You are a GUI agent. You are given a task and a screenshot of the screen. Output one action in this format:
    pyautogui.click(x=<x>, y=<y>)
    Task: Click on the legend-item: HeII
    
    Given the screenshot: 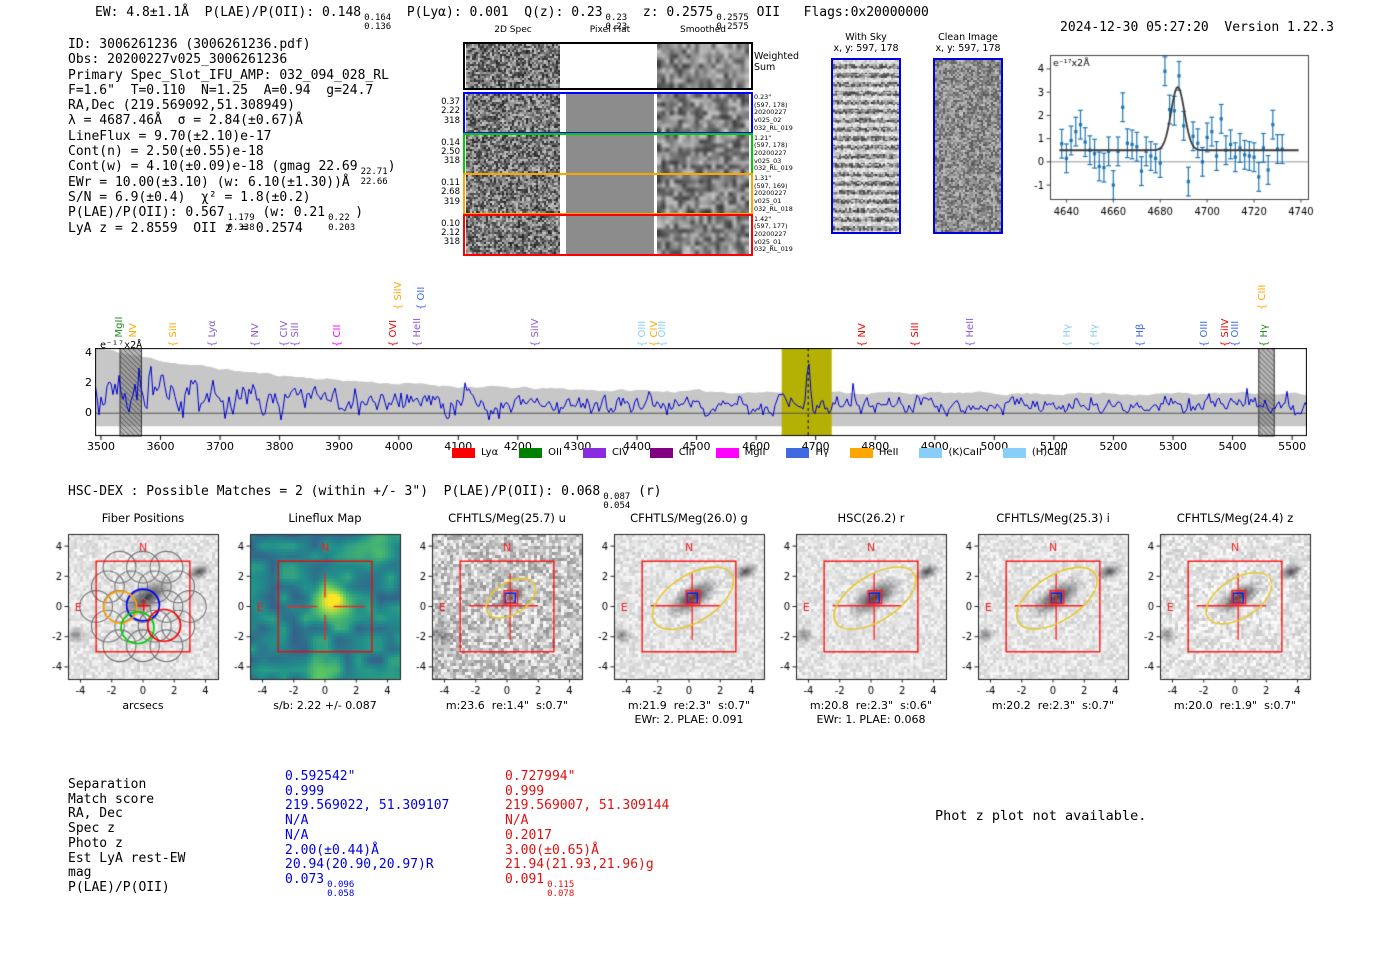 What is the action you would take?
    pyautogui.click(x=874, y=452)
    